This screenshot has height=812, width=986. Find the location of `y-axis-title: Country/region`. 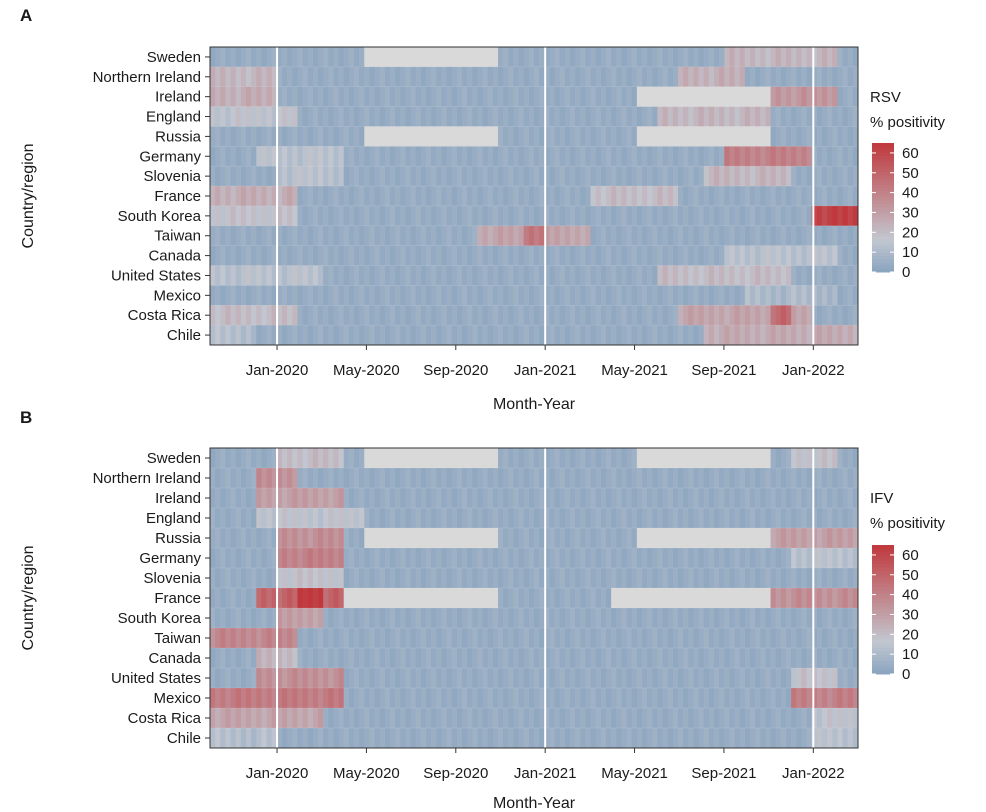

y-axis-title: Country/region is located at coordinates (28, 196).